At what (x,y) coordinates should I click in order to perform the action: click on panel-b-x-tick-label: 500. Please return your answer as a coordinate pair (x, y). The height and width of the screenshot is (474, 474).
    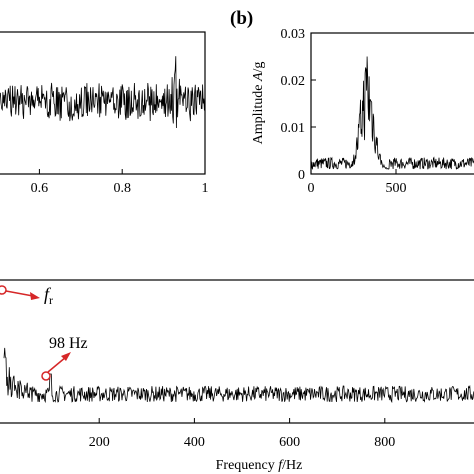
    Looking at the image, I should click on (396, 188).